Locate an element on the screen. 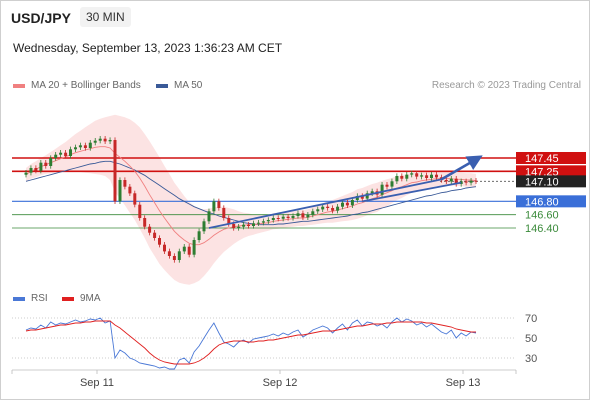  rsi-tick-label: 30 is located at coordinates (531, 359).